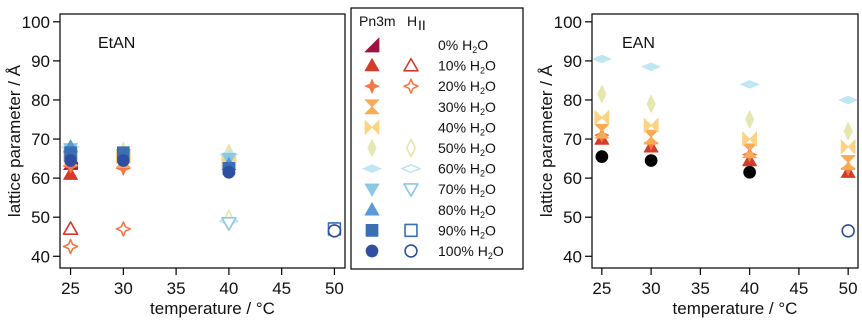 This screenshot has width=862, height=324. I want to click on panel-title: EtAN, so click(116, 43).